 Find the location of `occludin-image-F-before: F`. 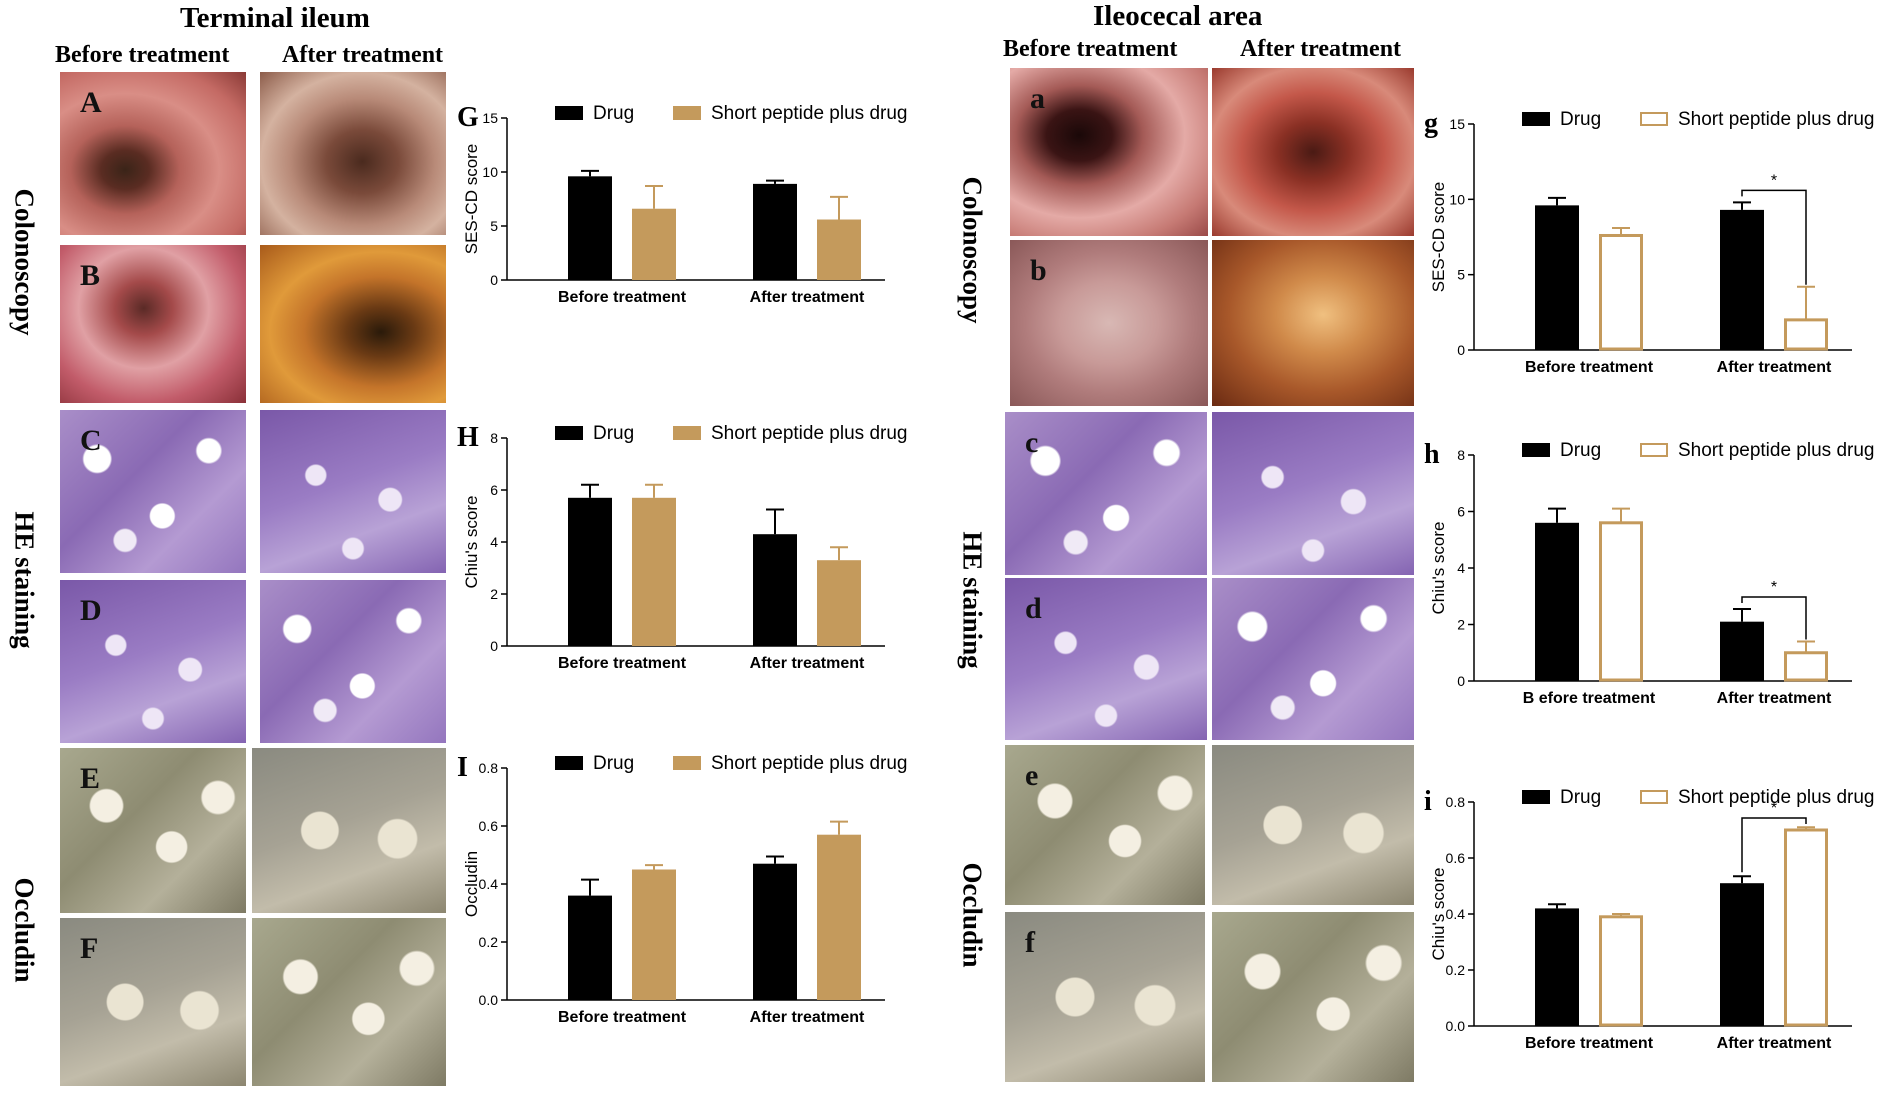

occludin-image-F-before: F is located at coordinates (153, 1002).